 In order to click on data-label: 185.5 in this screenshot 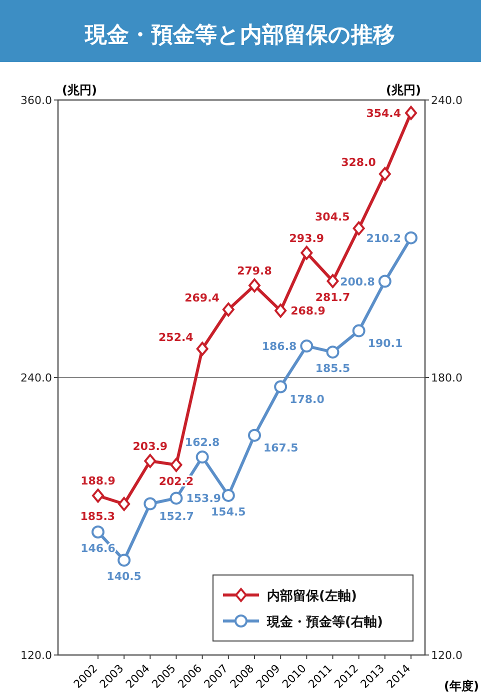, I will do `click(332, 369)`.